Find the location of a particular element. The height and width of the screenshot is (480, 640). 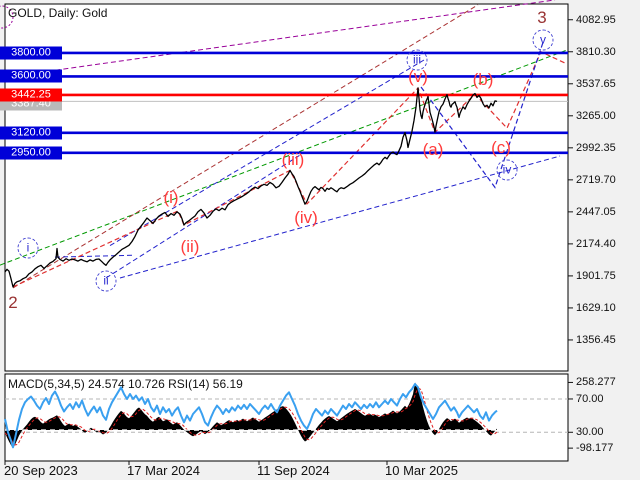

trendline-purple is located at coordinates (278, 39).